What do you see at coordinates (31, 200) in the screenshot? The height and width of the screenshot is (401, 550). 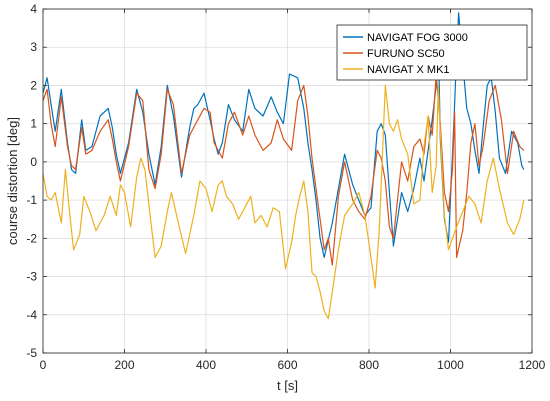 I see `y-tick-label: -1` at bounding box center [31, 200].